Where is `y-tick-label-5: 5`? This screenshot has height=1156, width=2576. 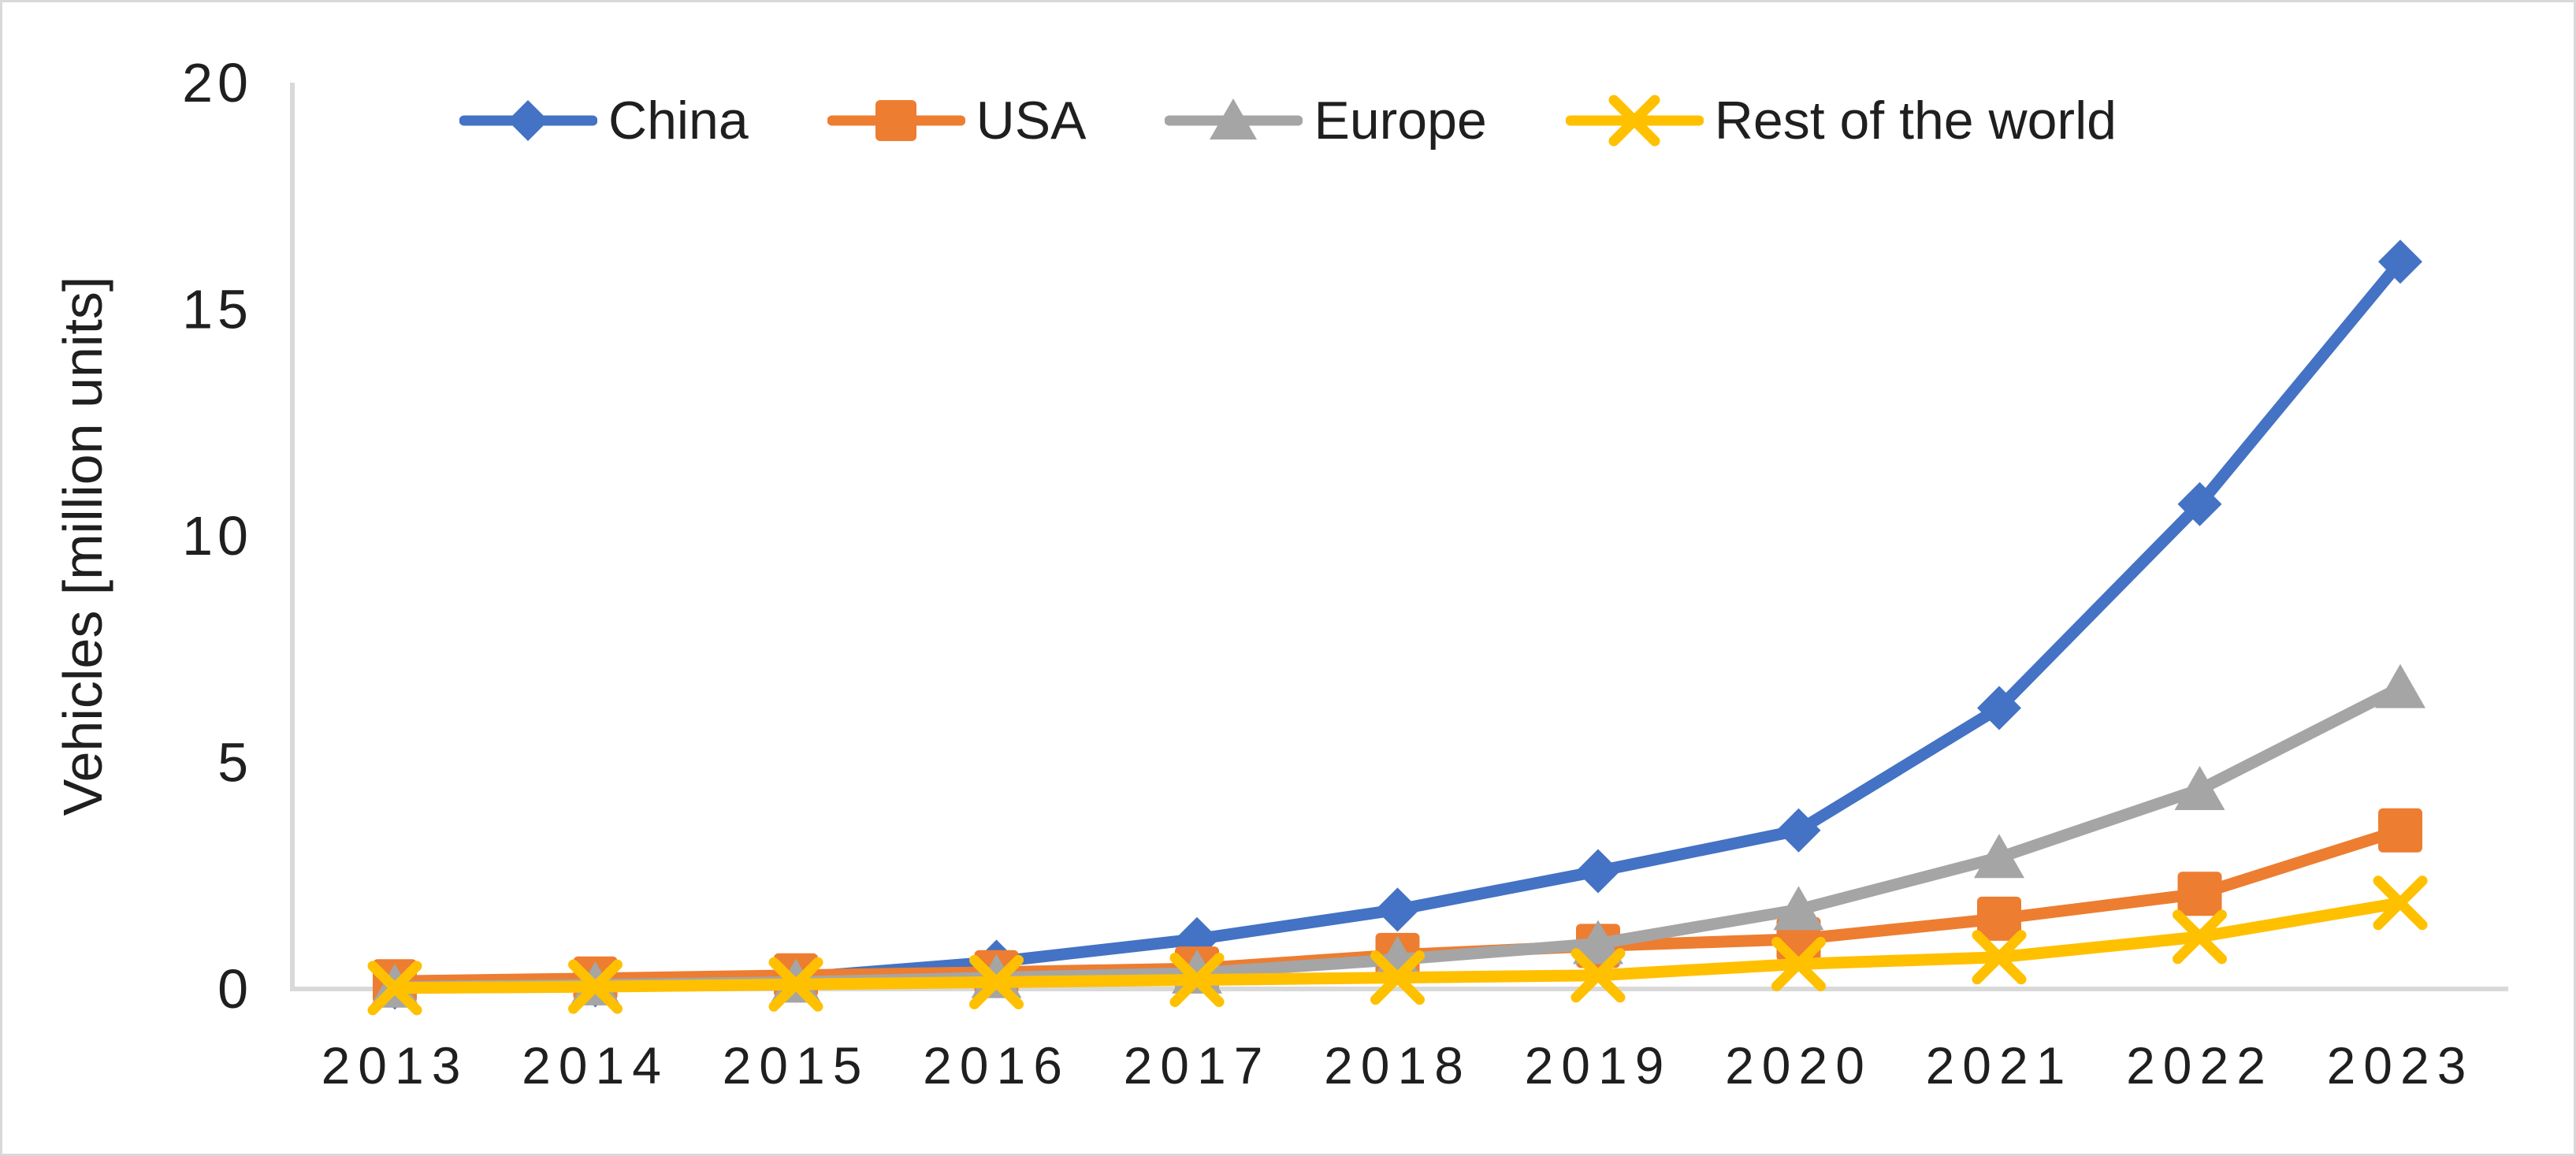
y-tick-label-5: 5 is located at coordinates (235, 763).